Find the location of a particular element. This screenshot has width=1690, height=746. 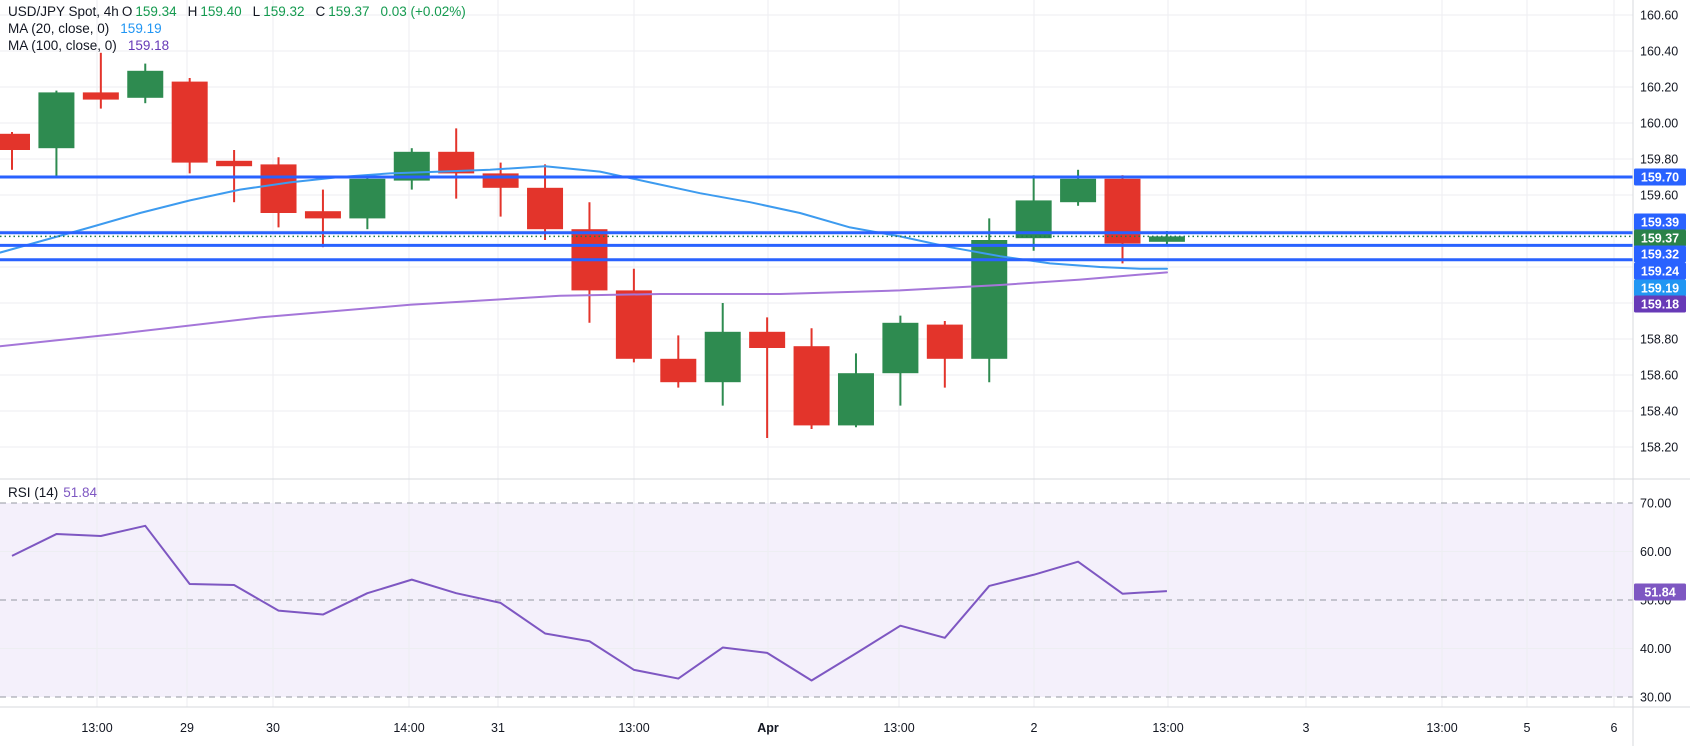

svg-text: 51.84 is located at coordinates (1659, 593).